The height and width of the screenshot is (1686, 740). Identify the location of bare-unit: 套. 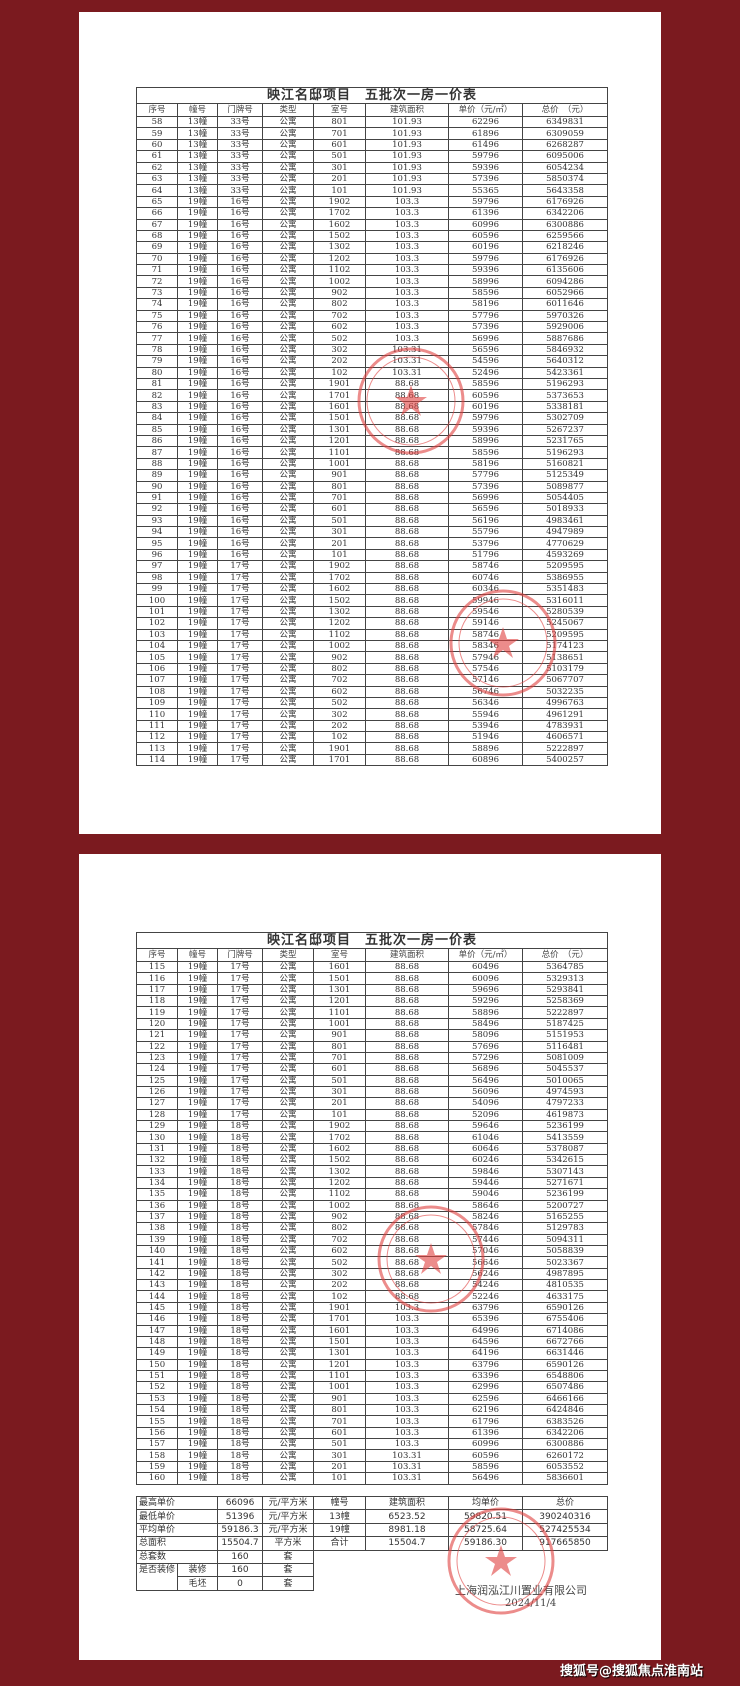
(288, 1583).